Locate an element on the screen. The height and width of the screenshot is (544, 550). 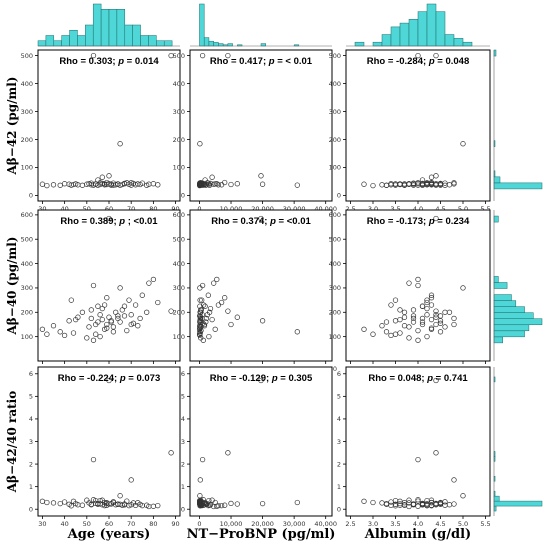
y-tick-label: 600 is located at coordinates (27, 215).